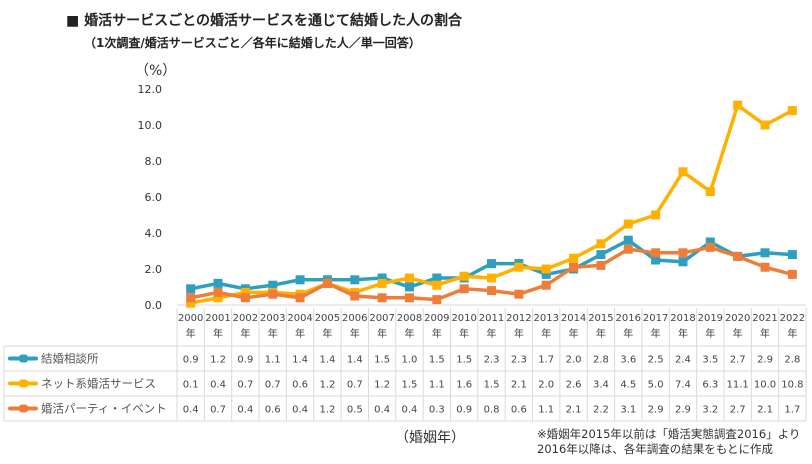 This screenshot has width=812, height=464. Describe the element at coordinates (409, 318) in the screenshot. I see `x-tick-label: 2008` at that location.